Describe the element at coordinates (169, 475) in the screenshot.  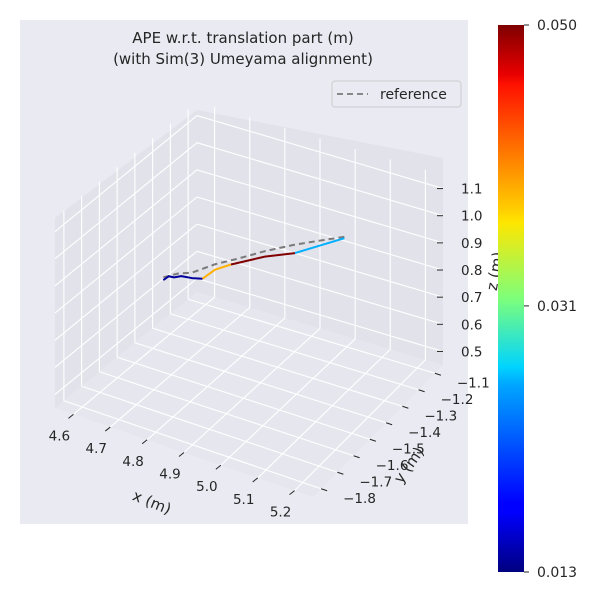
I see `x-tick-label: 4.9` at that location.